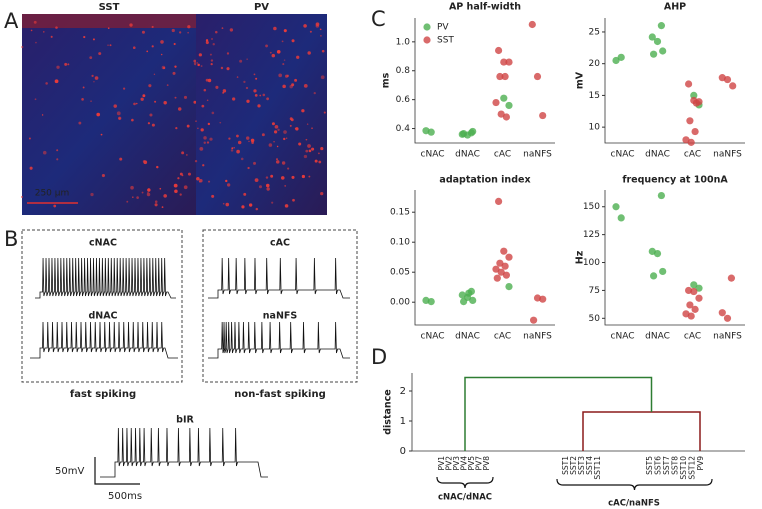 The width and height of the screenshot is (762, 509). I want to click on x-tick-label: cAC, so click(692, 155).